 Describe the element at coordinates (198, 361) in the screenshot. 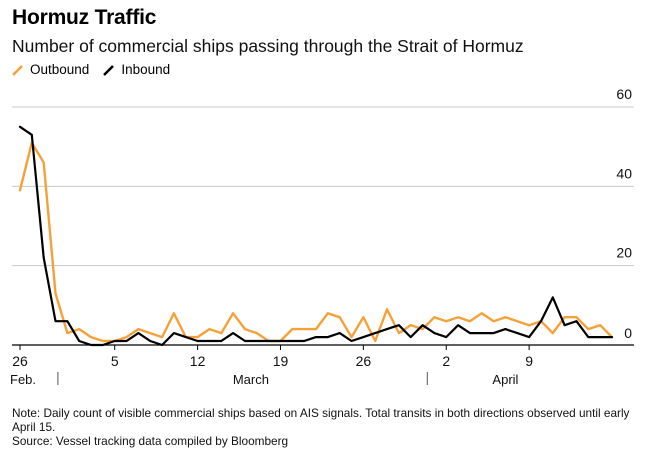

I see `x-tick-label-2: 12` at that location.